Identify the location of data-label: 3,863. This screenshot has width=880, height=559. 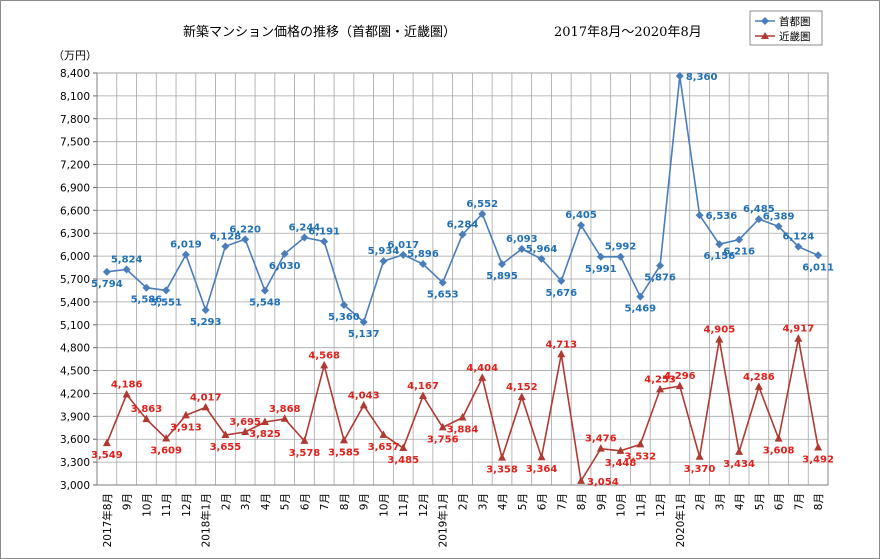
(147, 409).